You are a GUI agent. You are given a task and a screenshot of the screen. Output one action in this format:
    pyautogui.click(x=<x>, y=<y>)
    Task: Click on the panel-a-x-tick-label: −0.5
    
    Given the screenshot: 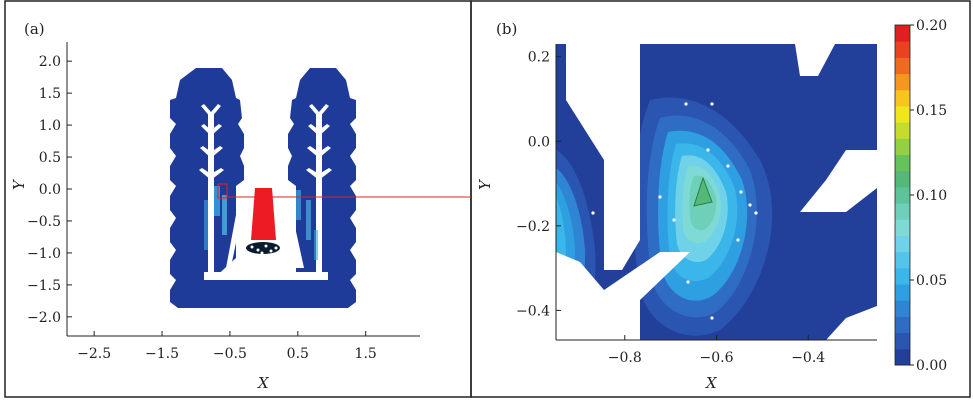 What is the action you would take?
    pyautogui.click(x=230, y=354)
    